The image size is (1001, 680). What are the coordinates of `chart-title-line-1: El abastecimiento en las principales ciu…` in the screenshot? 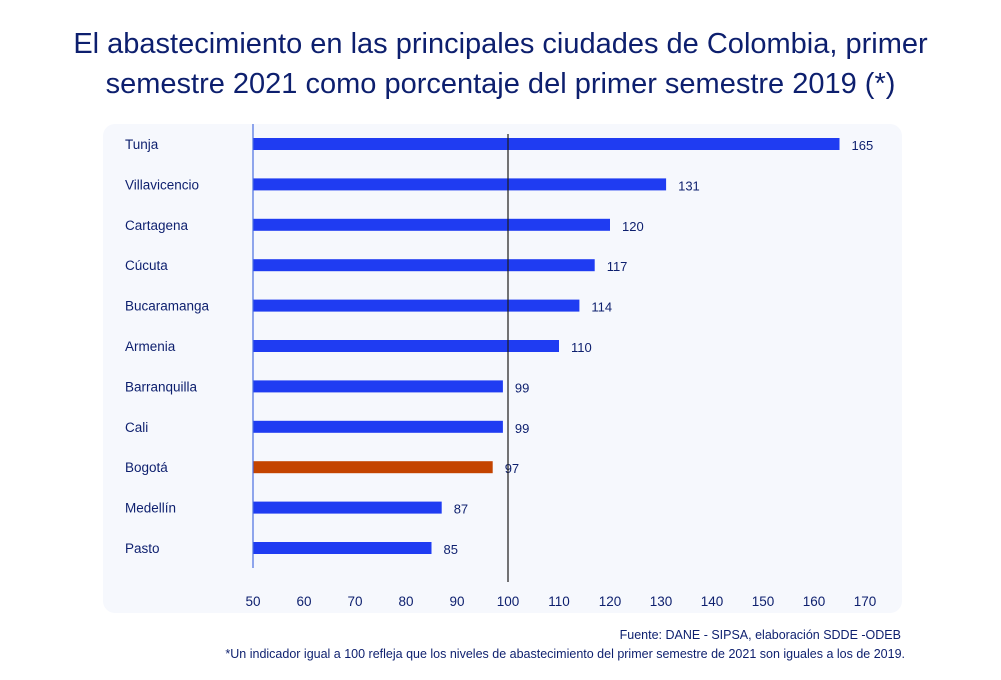 It's located at (500, 44).